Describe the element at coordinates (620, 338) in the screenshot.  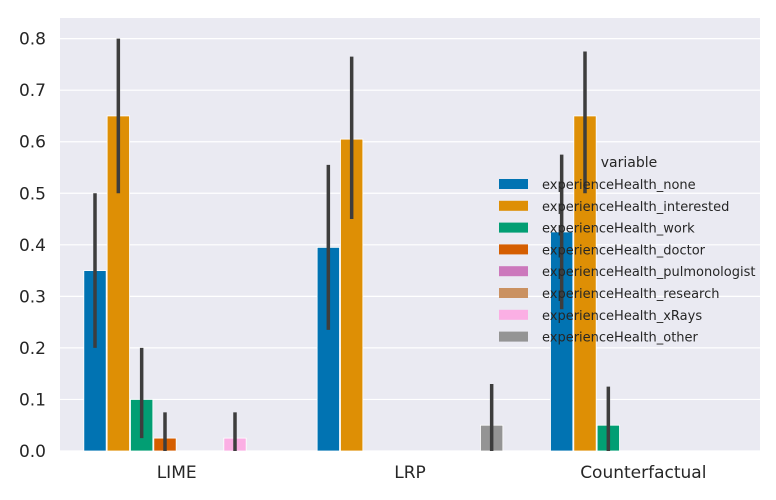
I see `legend-entry: experienceHealth_other` at that location.